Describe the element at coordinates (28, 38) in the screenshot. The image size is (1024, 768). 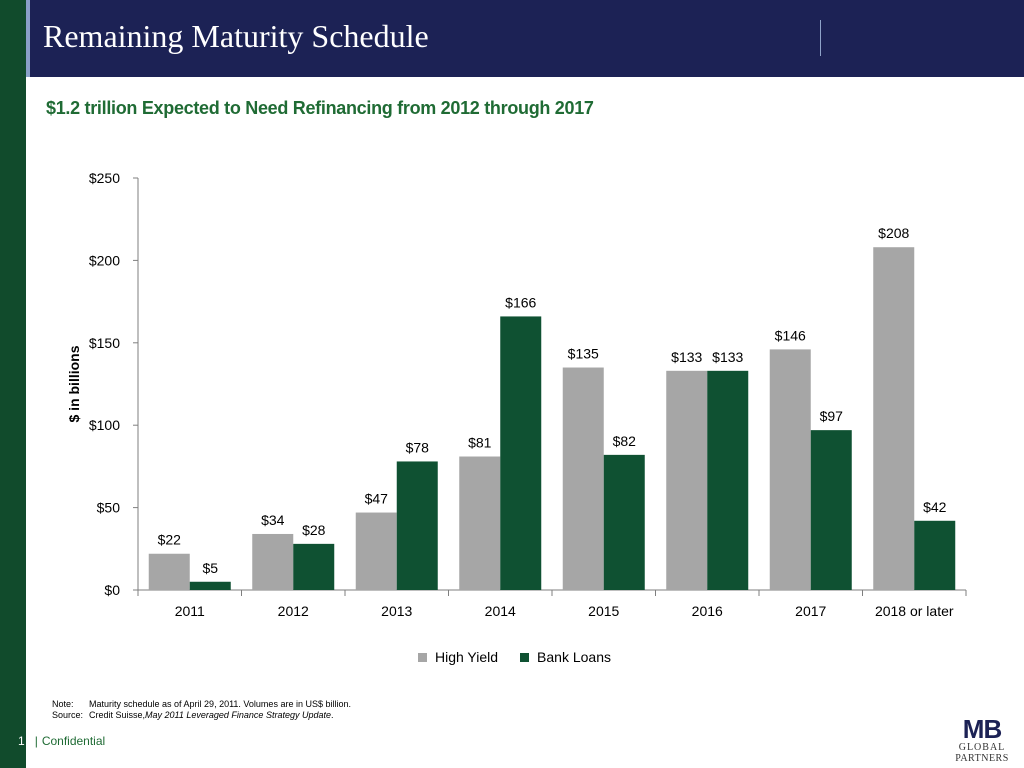
I see `header-accent-line` at that location.